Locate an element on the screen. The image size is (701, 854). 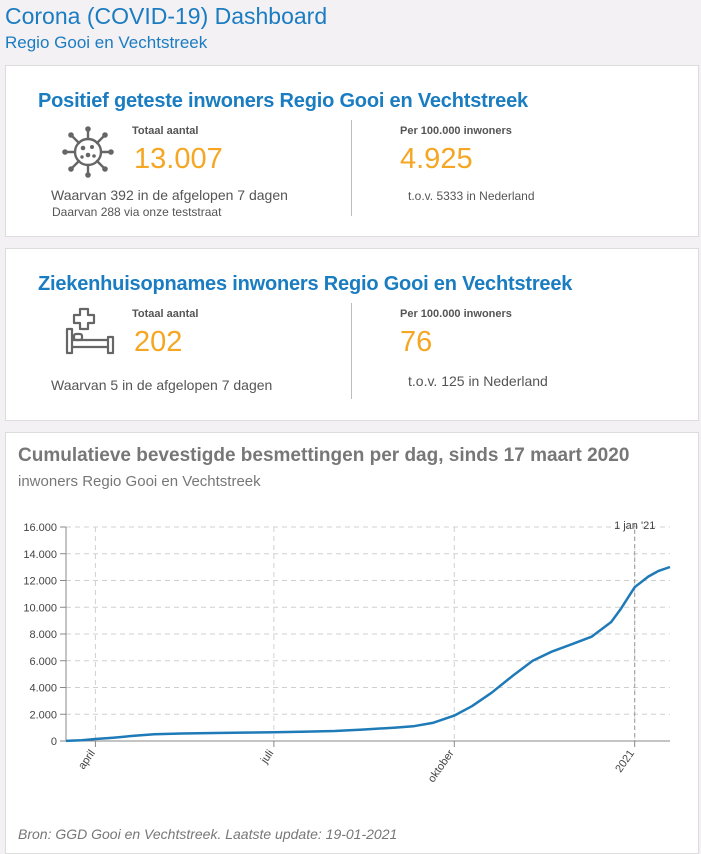
positive-per100k-note: t.o.v. 5333 in Nederland is located at coordinates (471, 196).